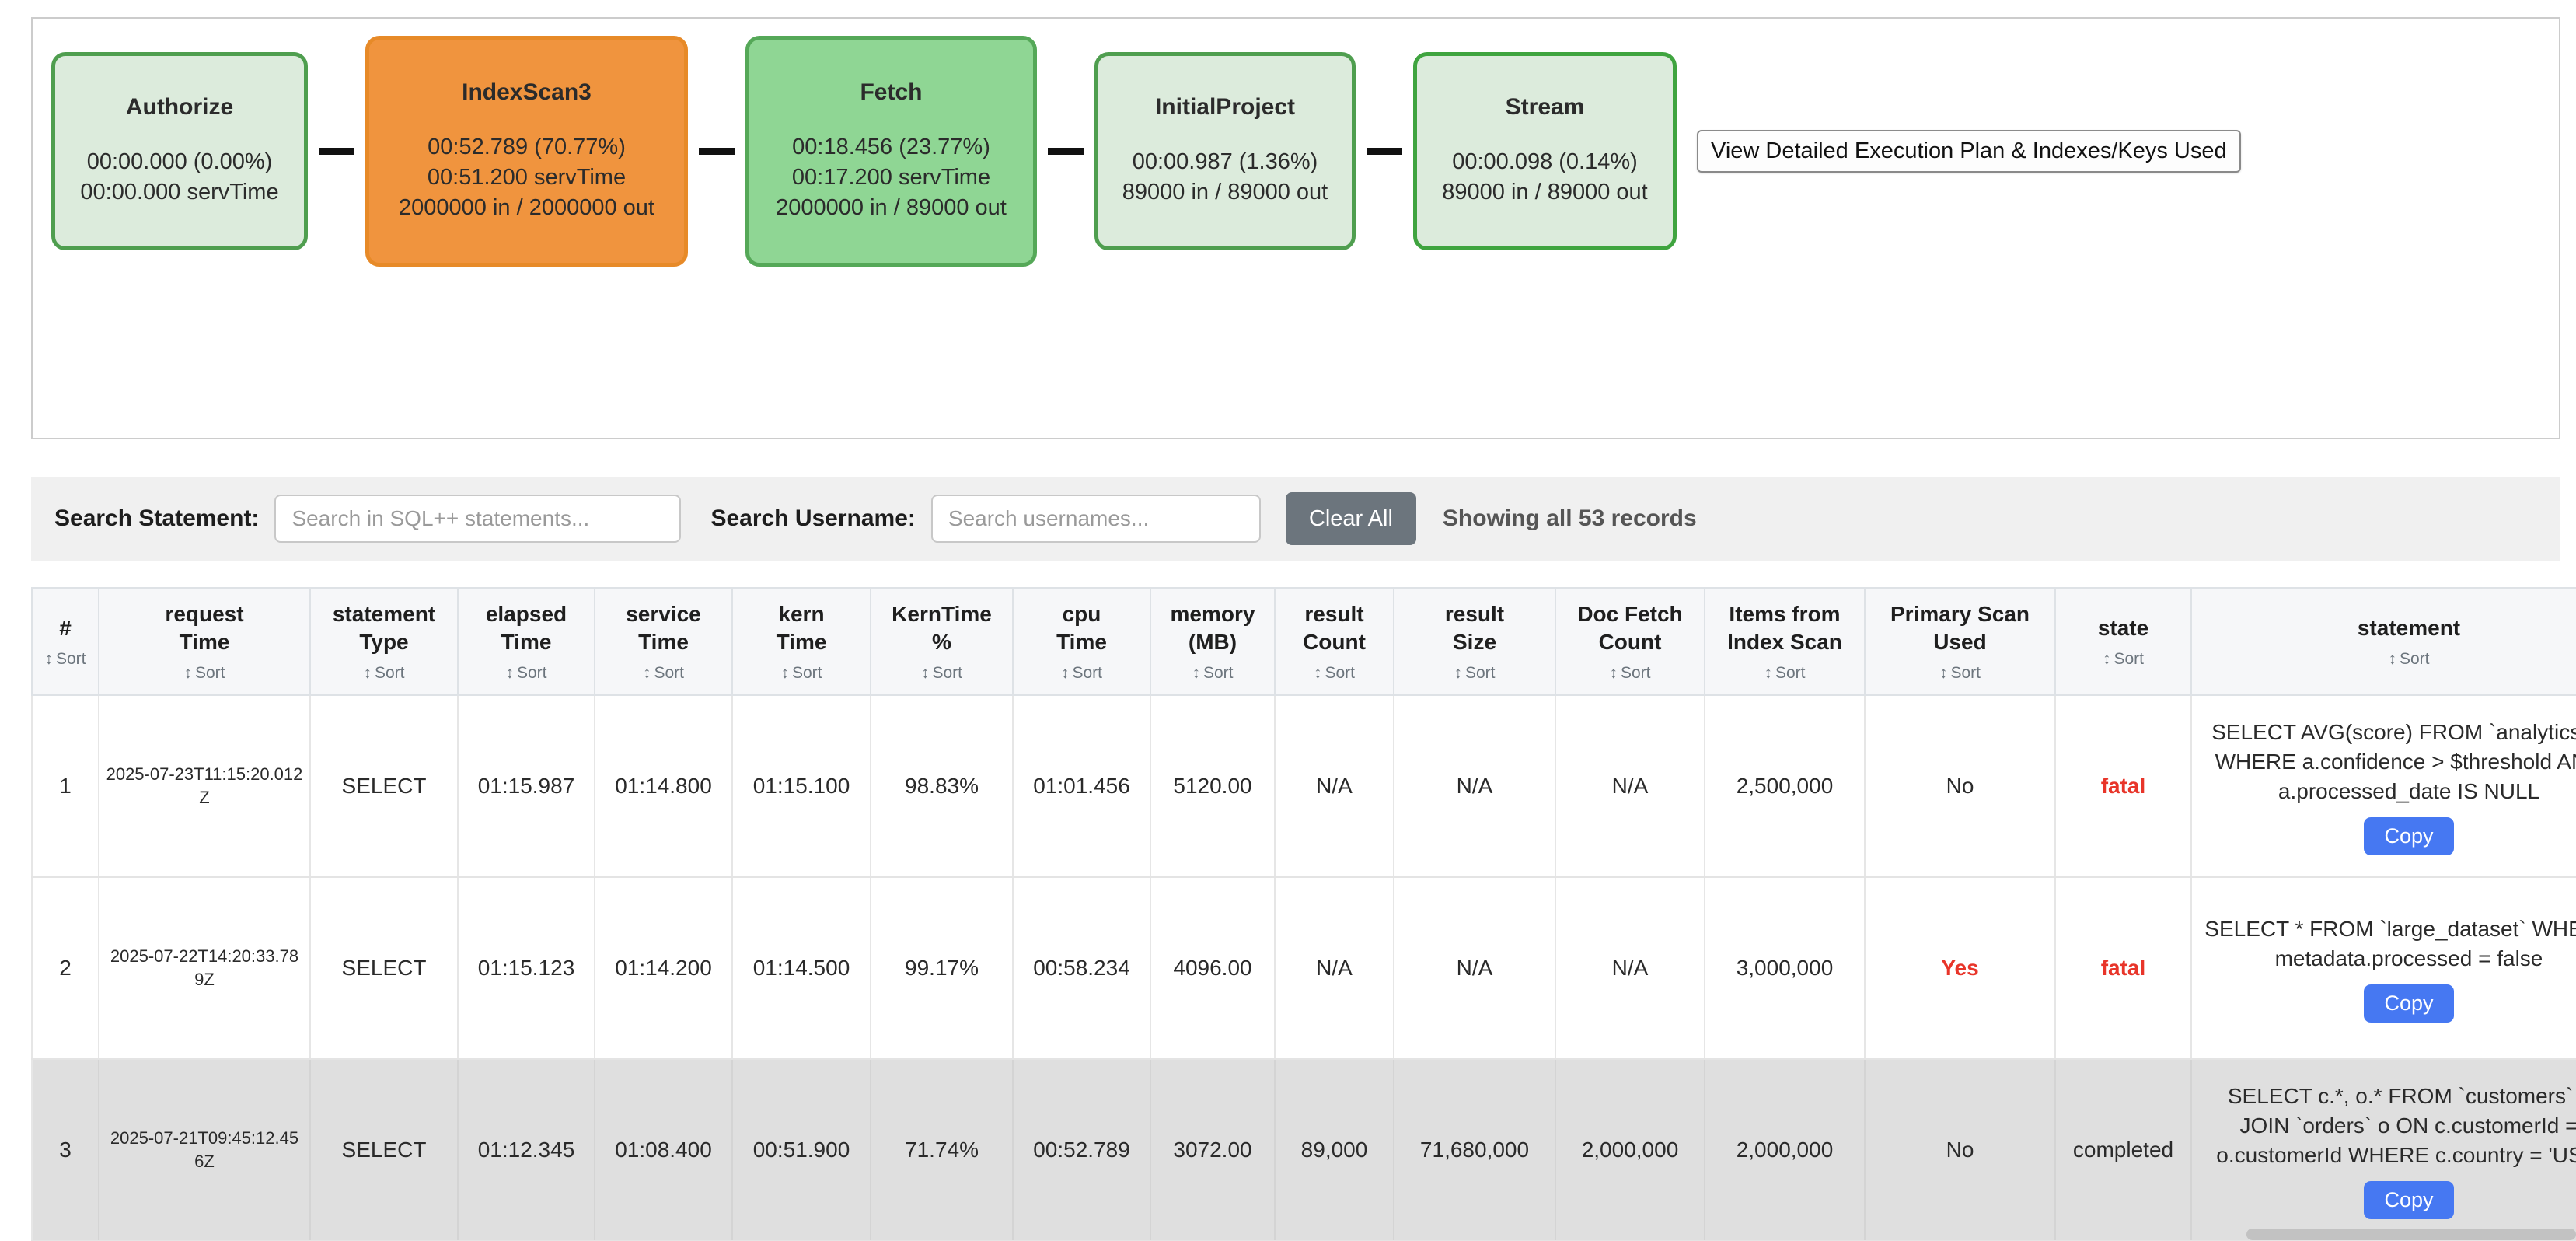 This screenshot has height=1241, width=2576. What do you see at coordinates (1961, 641) in the screenshot?
I see `column-header-primary_scan_used: Primary Scan Used ↕ Sort` at bounding box center [1961, 641].